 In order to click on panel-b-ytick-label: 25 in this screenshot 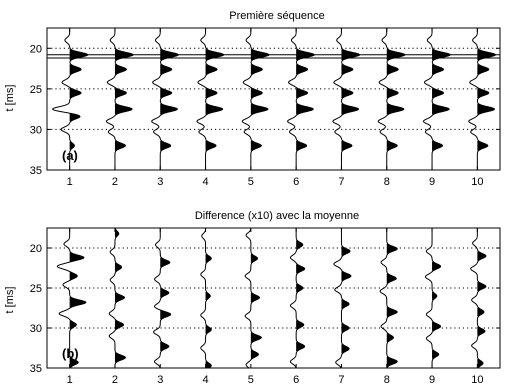, I will do `click(36, 289)`.